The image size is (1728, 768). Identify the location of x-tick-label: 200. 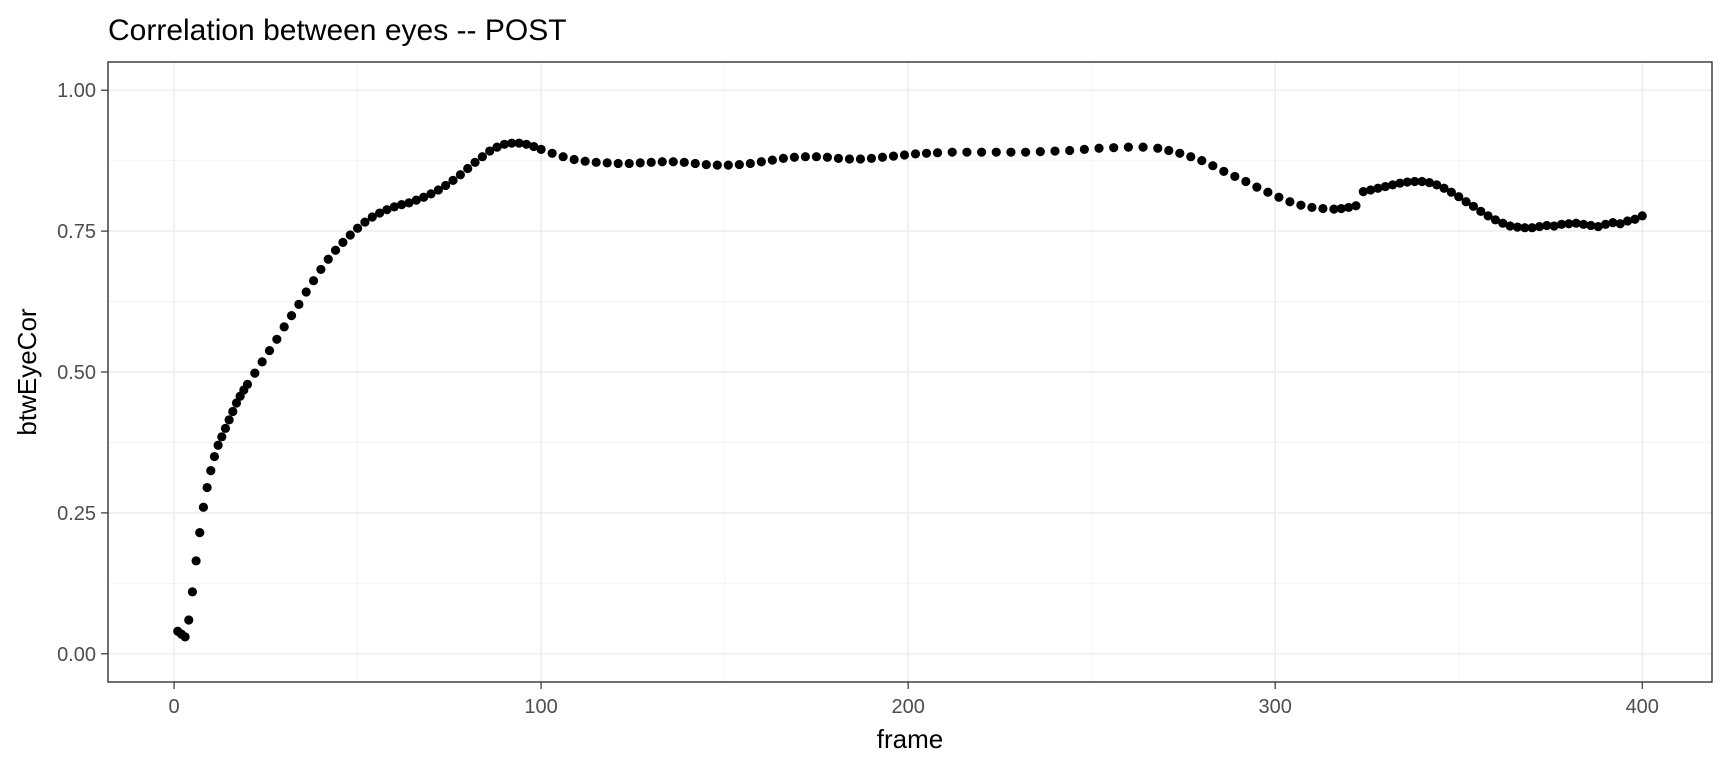
(907, 707).